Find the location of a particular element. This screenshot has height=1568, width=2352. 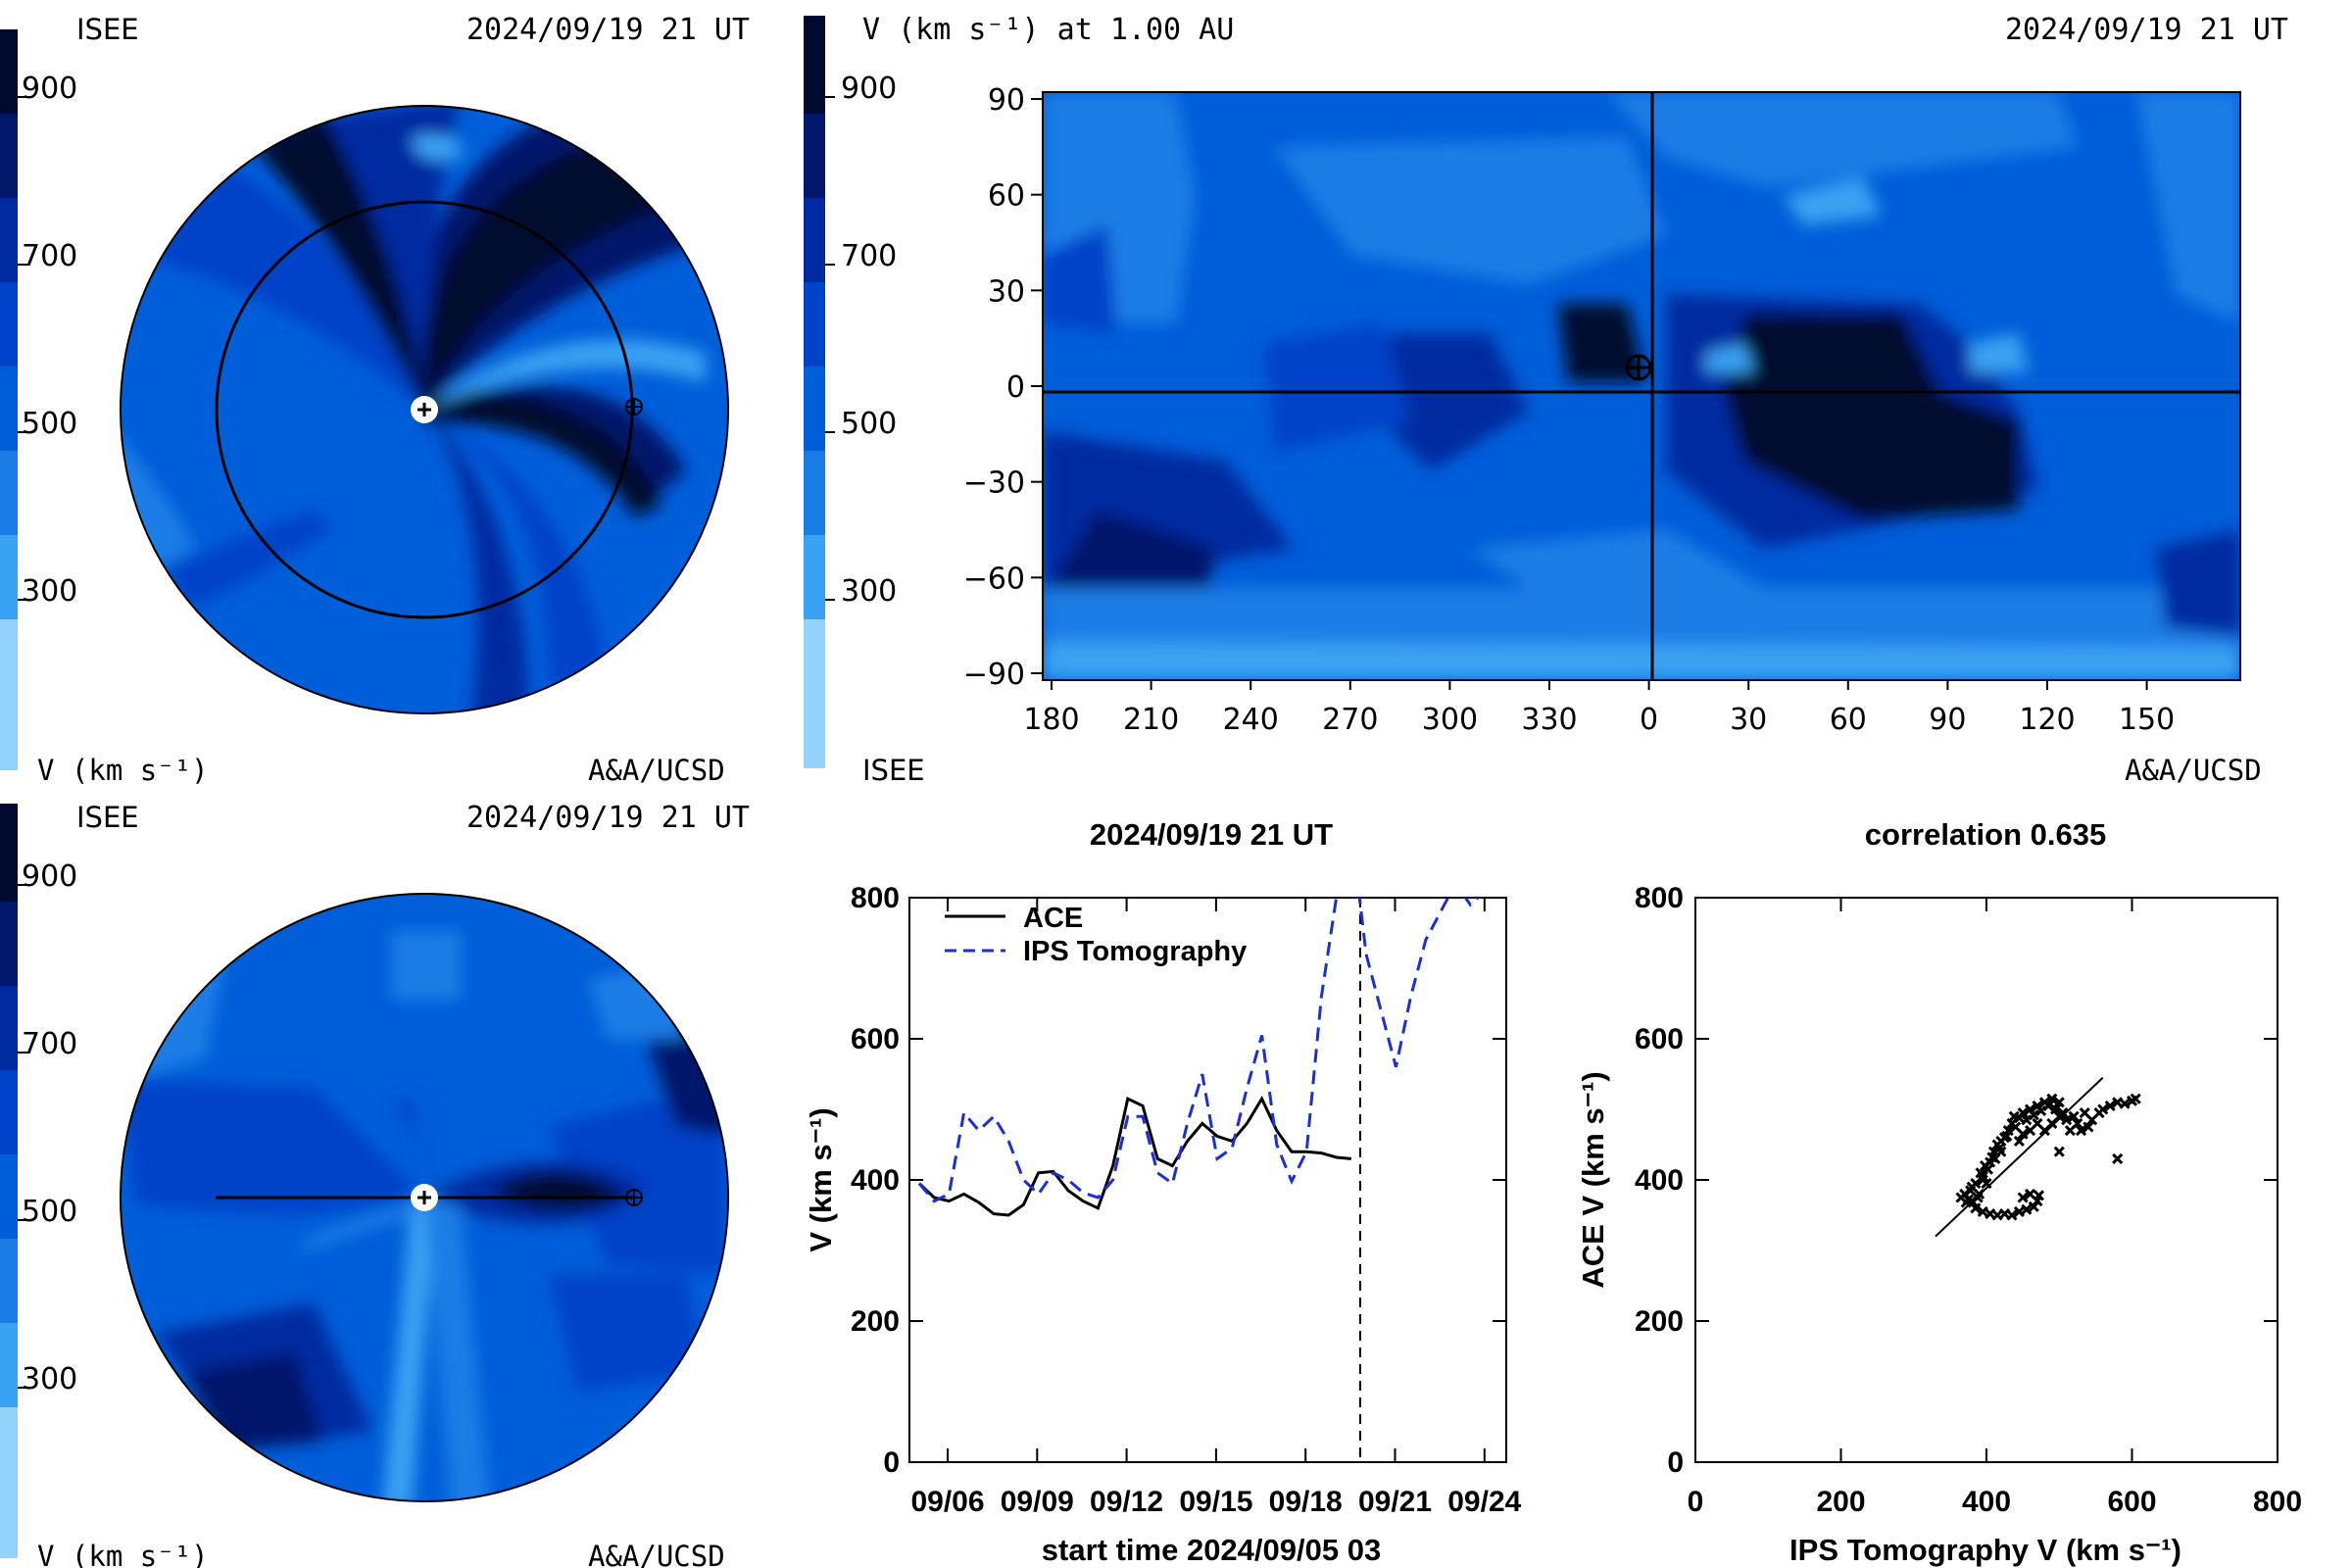

series-line-ips is located at coordinates (1199, 1050).